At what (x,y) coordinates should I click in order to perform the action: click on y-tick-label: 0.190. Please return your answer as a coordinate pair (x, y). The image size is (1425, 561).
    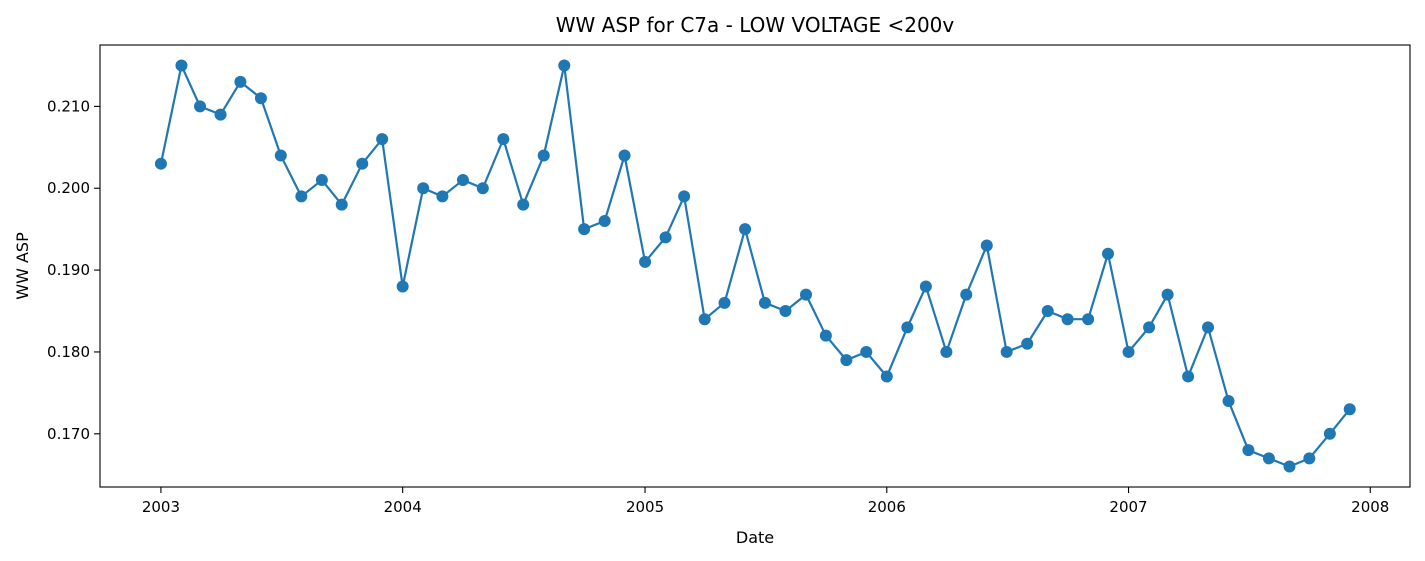
    Looking at the image, I should click on (68, 270).